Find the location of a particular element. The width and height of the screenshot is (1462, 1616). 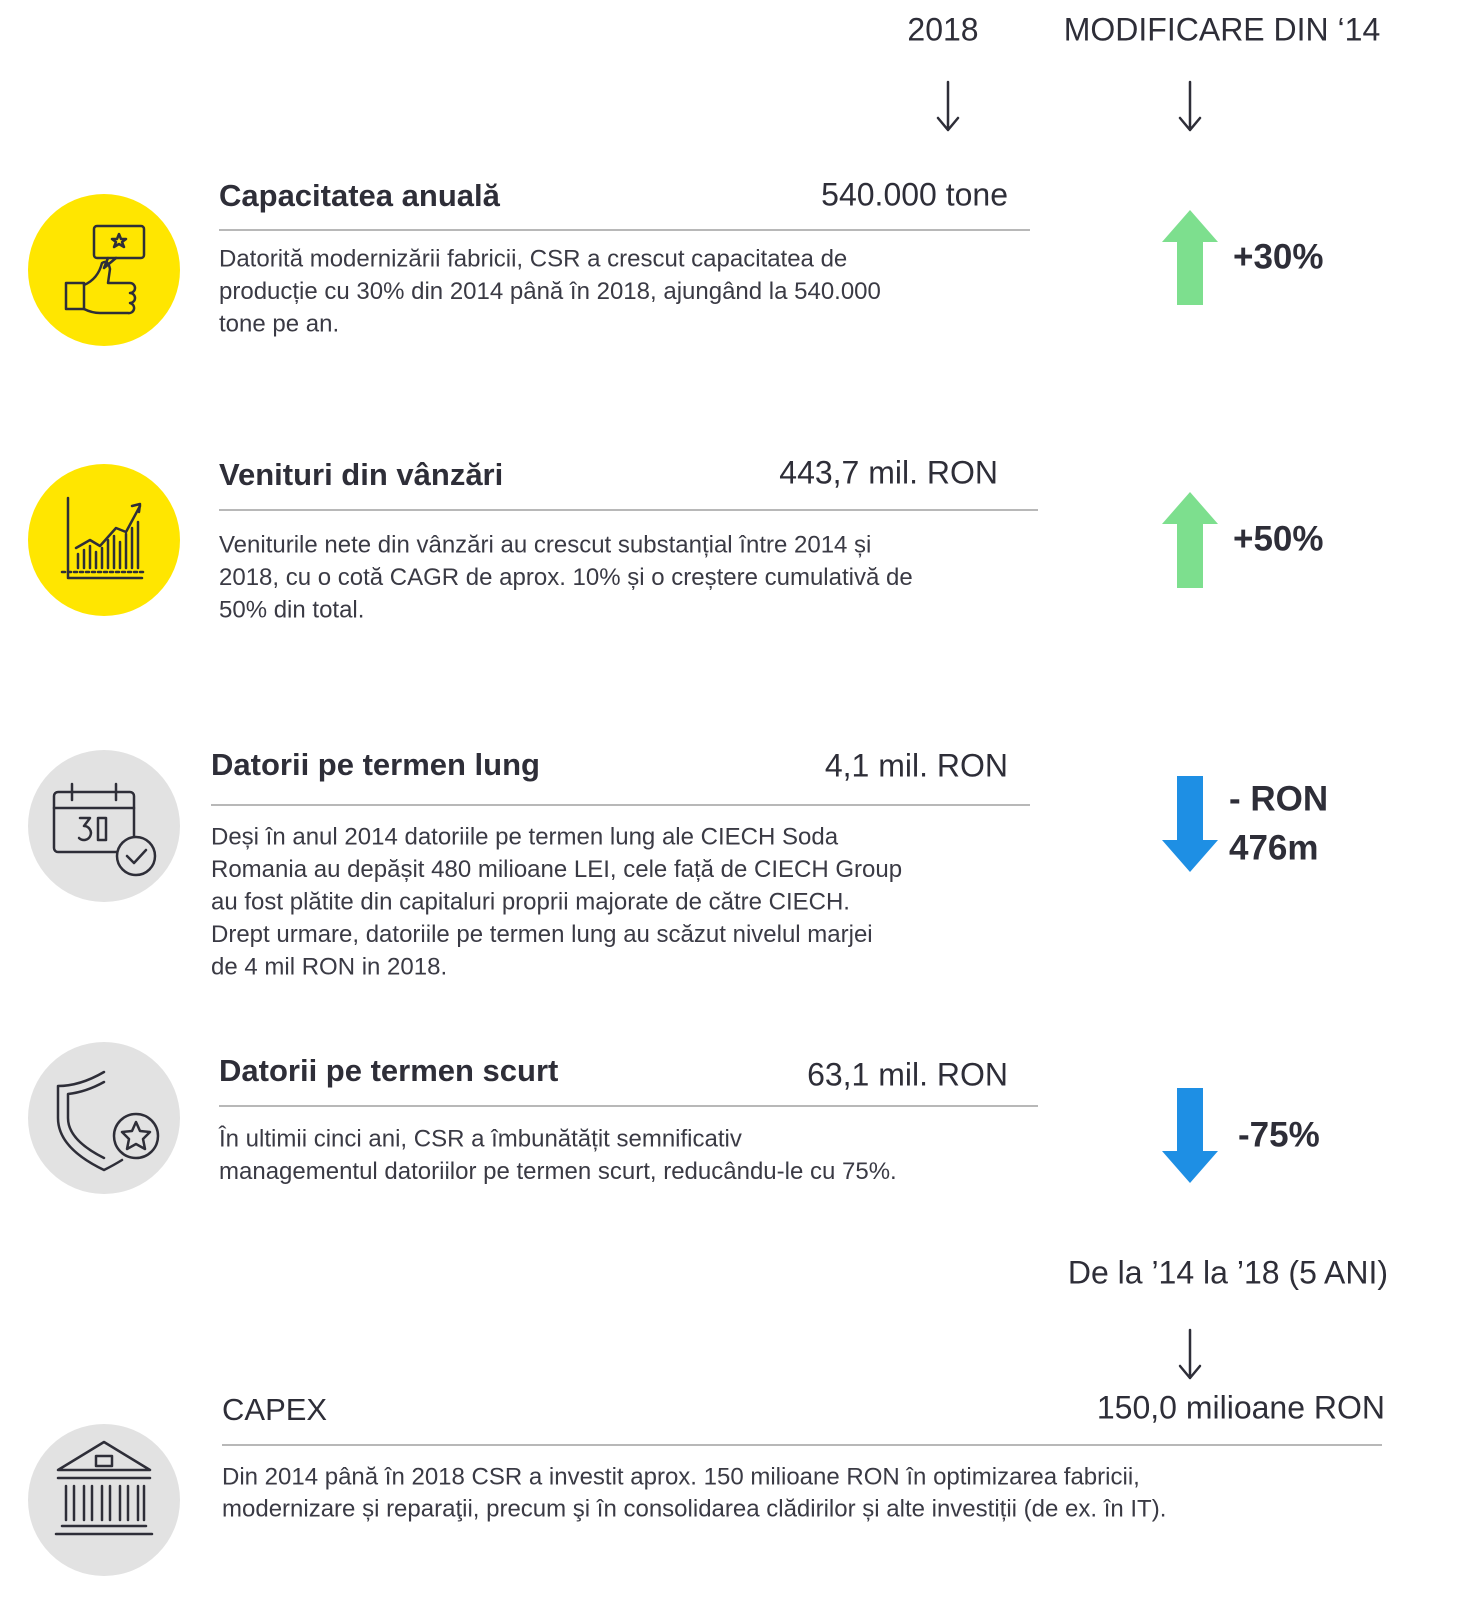

change-value: +30% is located at coordinates (1278, 256).